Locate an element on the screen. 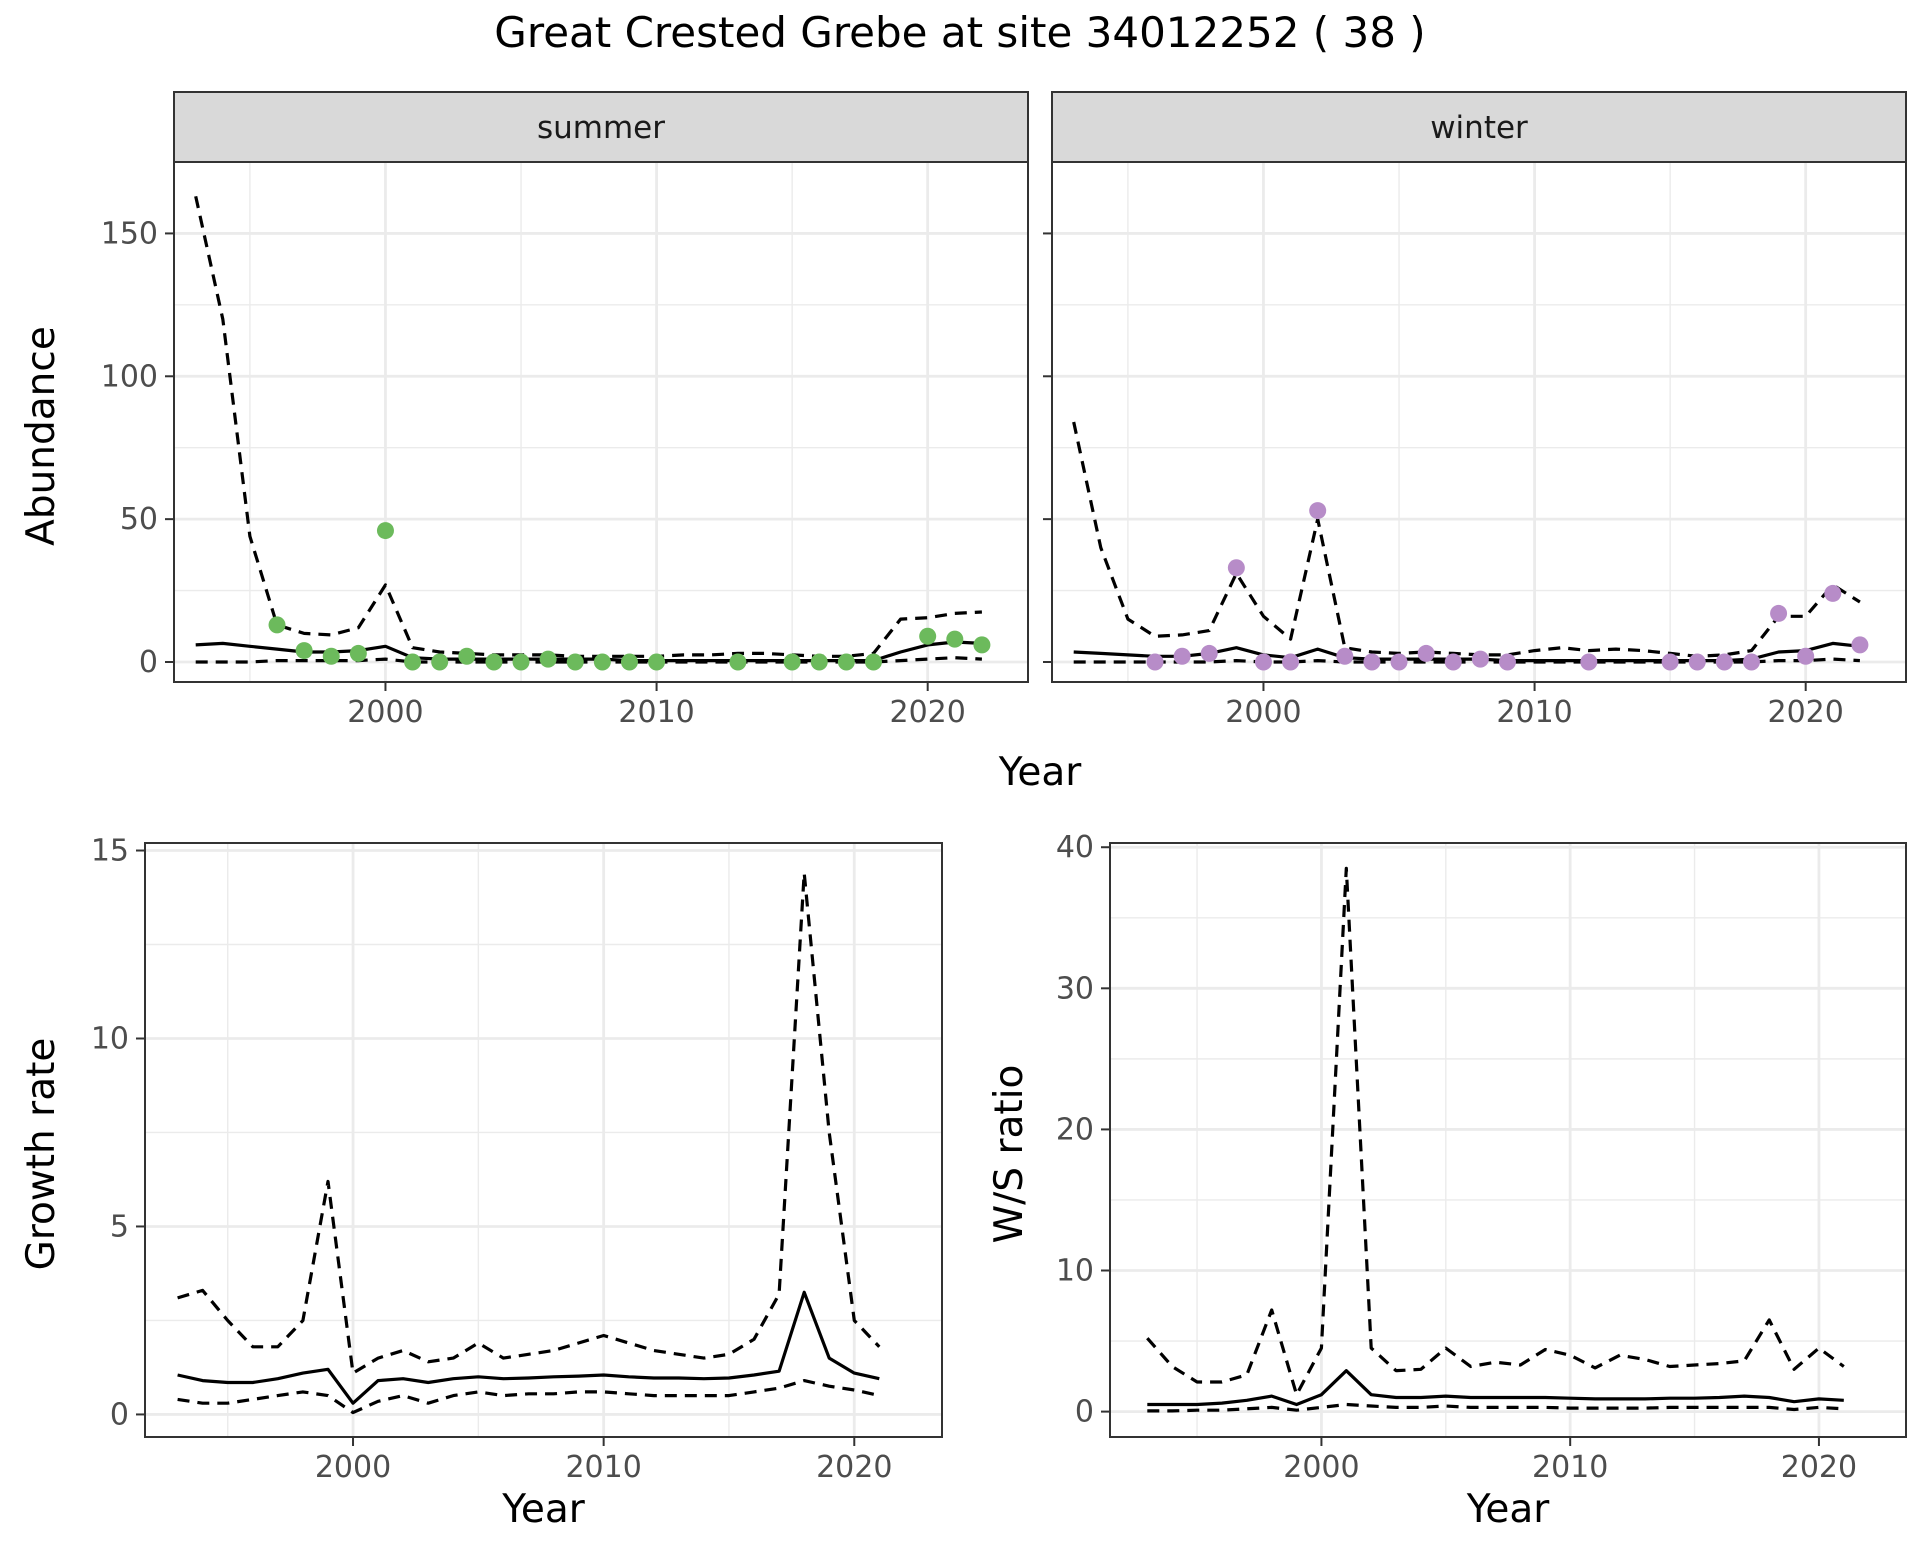 The width and height of the screenshot is (1920, 1564). x-axis-title-facets: Year is located at coordinates (1040, 772).